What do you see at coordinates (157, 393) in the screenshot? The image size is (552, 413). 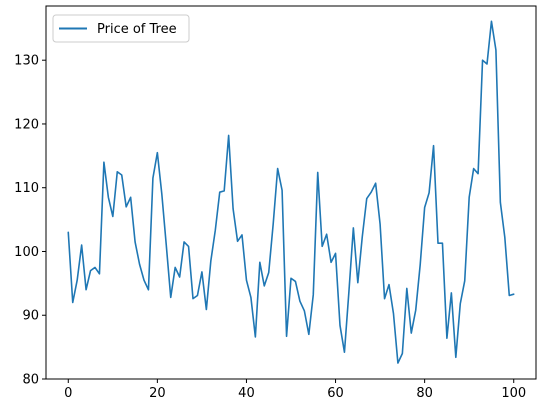 I see `x-tick-label: 20` at bounding box center [157, 393].